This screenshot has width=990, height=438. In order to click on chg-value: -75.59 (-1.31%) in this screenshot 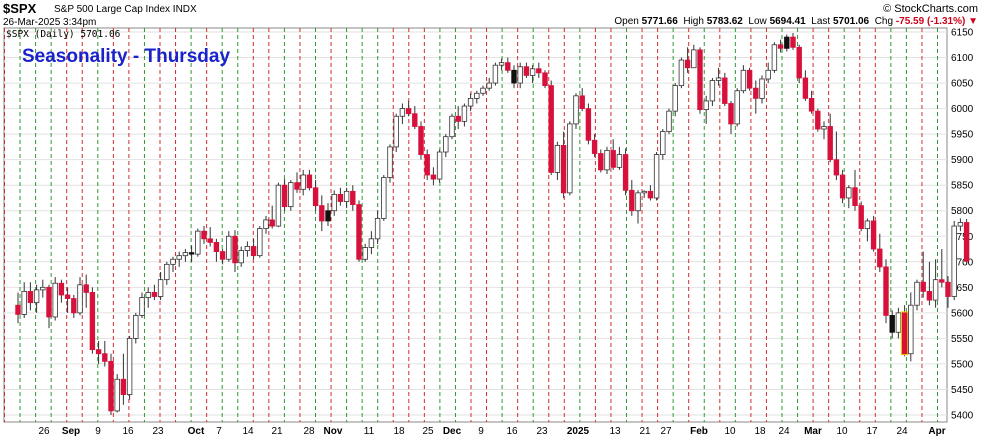, I will do `click(930, 21)`.